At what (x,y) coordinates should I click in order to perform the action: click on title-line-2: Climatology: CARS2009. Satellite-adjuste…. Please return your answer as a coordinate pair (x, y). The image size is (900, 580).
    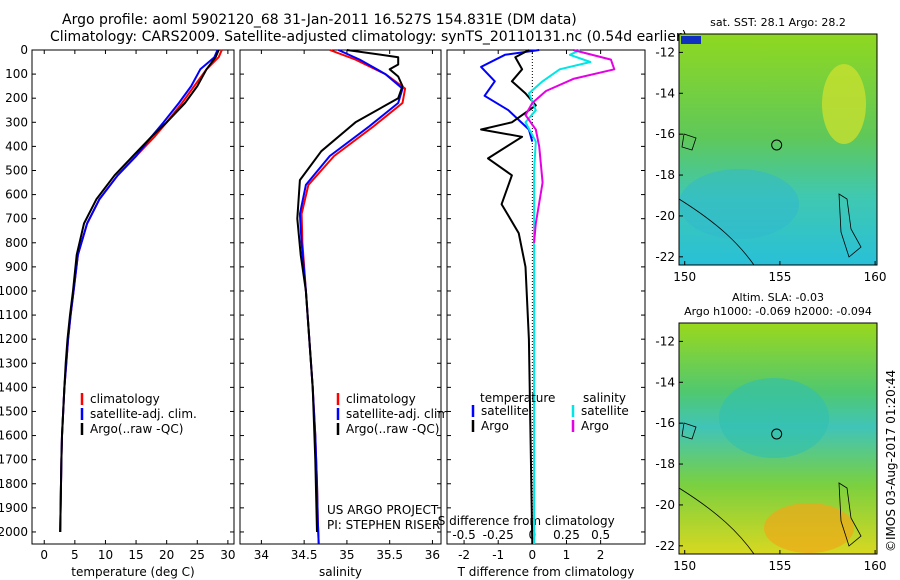
    Looking at the image, I should click on (369, 37).